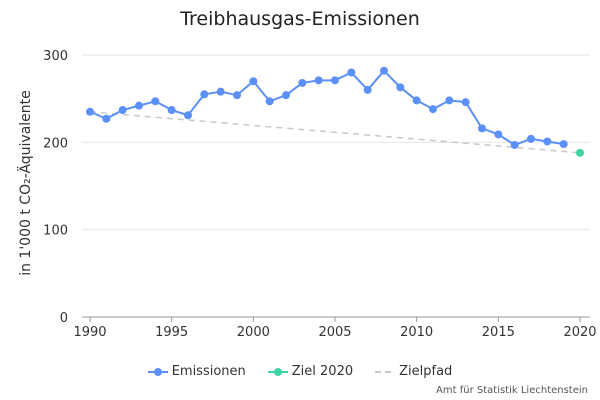 The height and width of the screenshot is (400, 600). What do you see at coordinates (64, 318) in the screenshot?
I see `y-tick-label: 0` at bounding box center [64, 318].